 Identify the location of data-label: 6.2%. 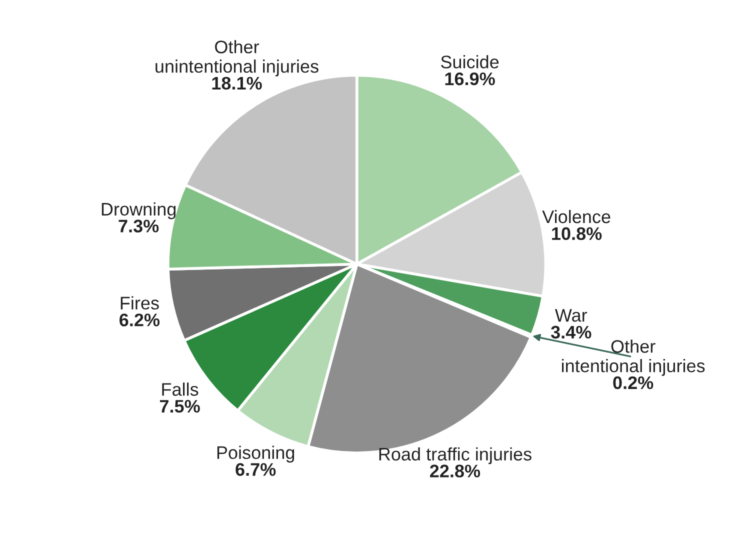
(140, 320).